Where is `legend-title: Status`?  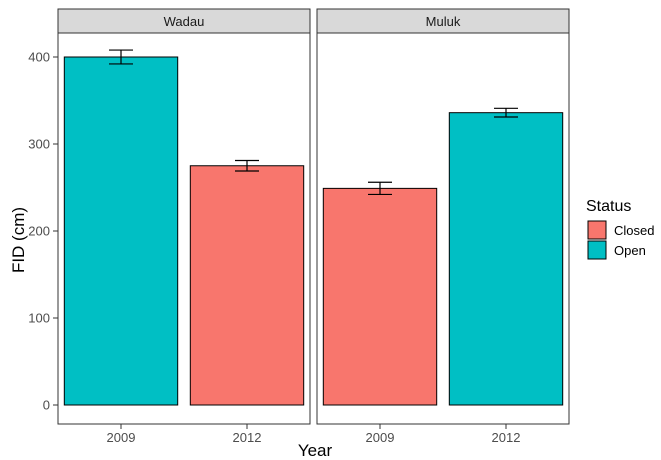 legend-title: Status is located at coordinates (608, 206).